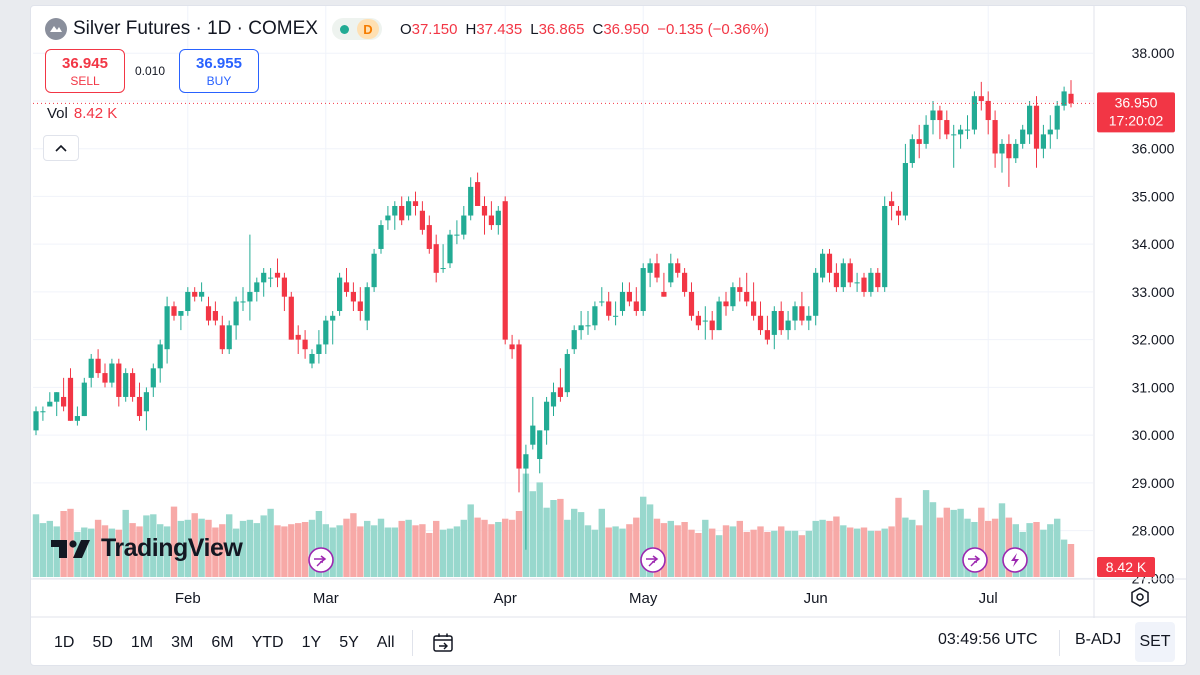  Describe the element at coordinates (1140, 597) in the screenshot. I see `settings-icon` at that location.